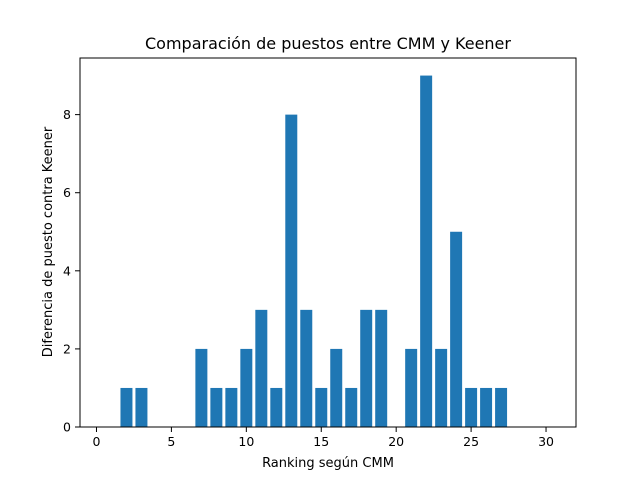 The width and height of the screenshot is (640, 480). I want to click on x-tick-label: 30, so click(546, 441).